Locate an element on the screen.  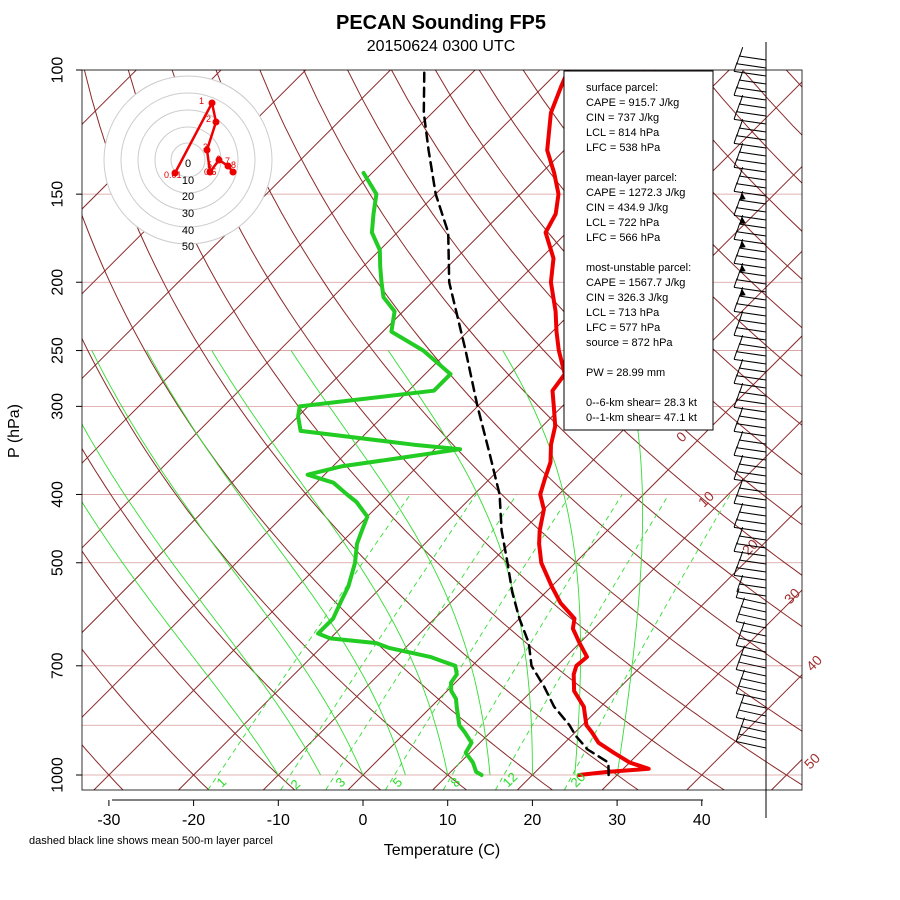
x-axis-label: Temperature (C) is located at coordinates (442, 850).